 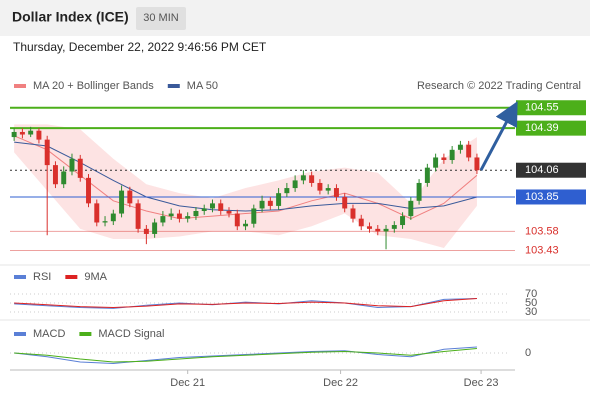 What do you see at coordinates (531, 294) in the screenshot?
I see `y-tick-label: 70` at bounding box center [531, 294].